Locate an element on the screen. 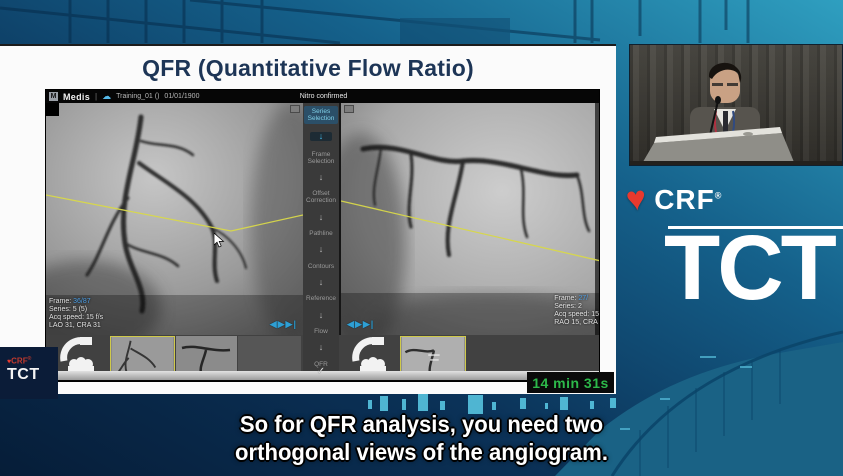  playback-controls-right: ◀▶▶| is located at coordinates (360, 324).